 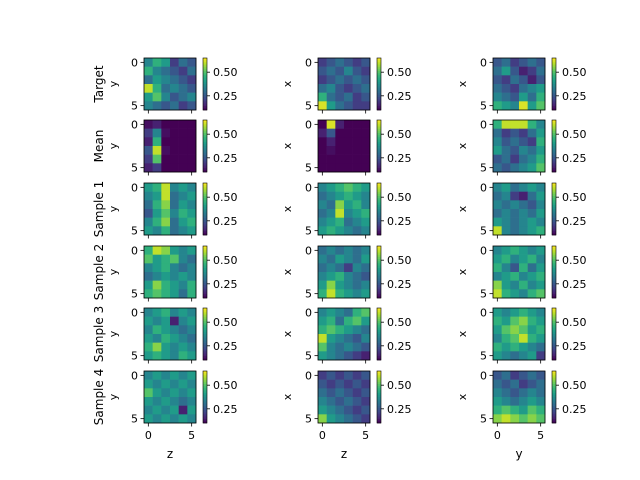 What do you see at coordinates (148, 435) in the screenshot?
I see `x-tick-label: 0` at bounding box center [148, 435].